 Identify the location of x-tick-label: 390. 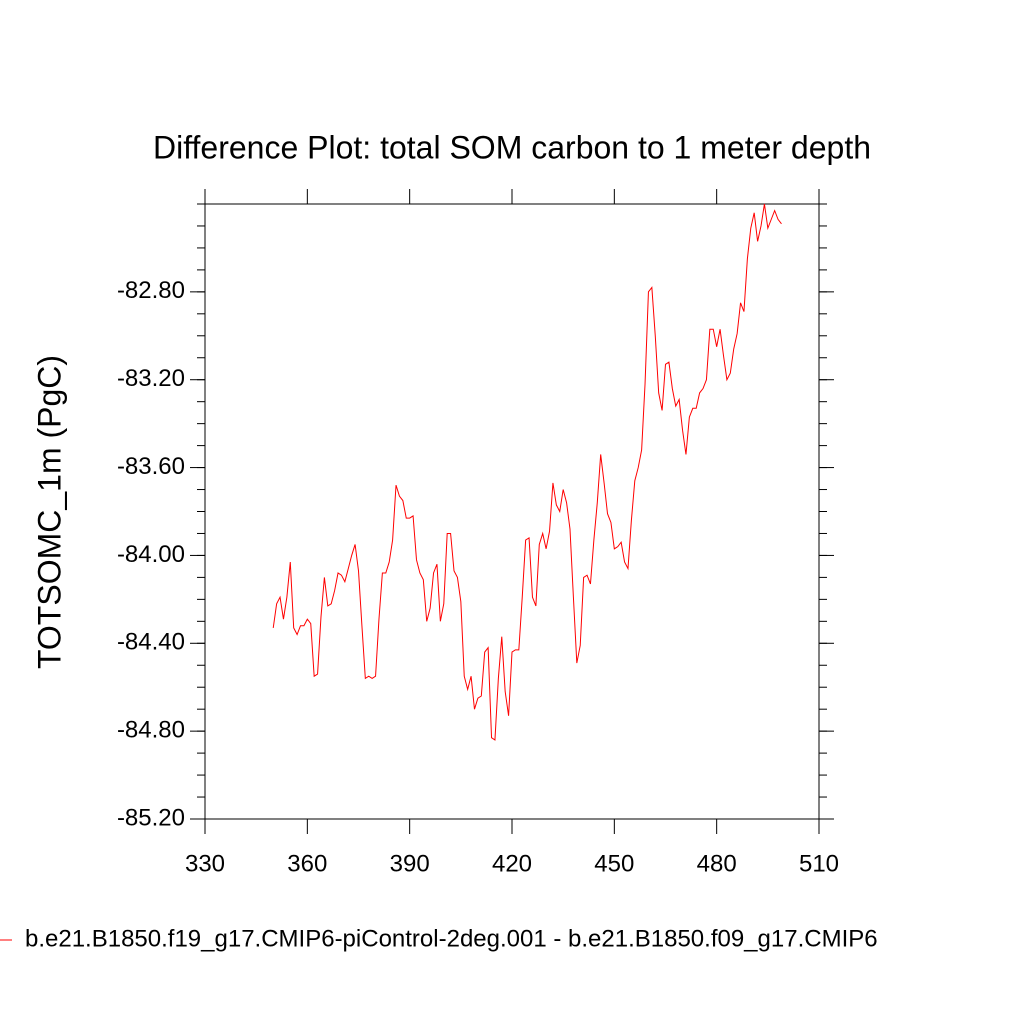
(410, 863).